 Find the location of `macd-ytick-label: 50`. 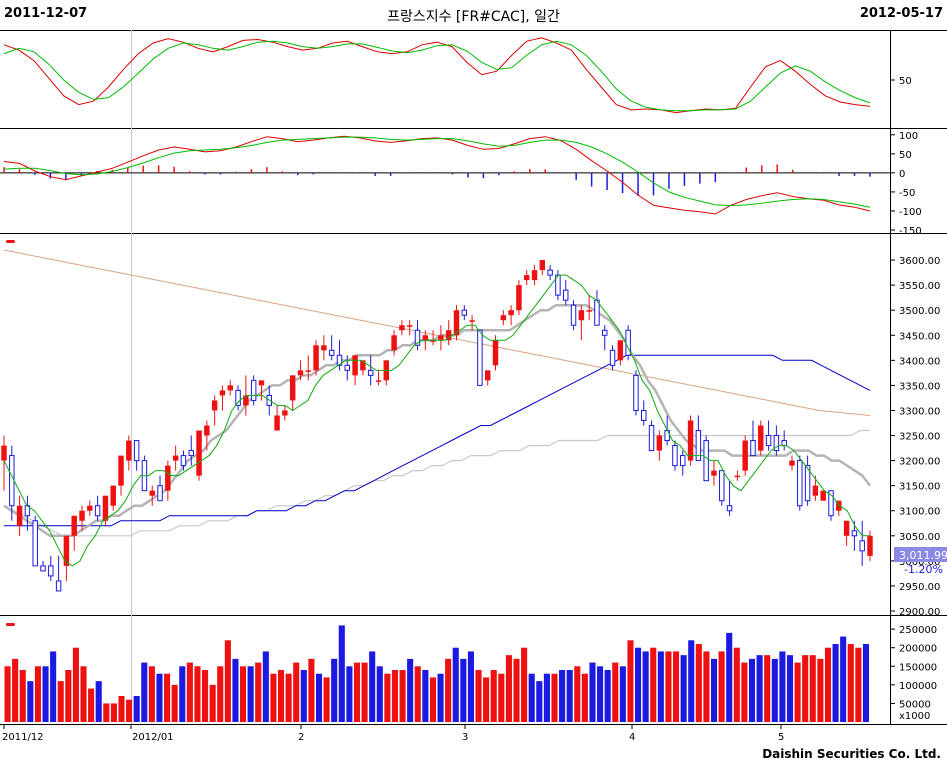

macd-ytick-label: 50 is located at coordinates (905, 155).